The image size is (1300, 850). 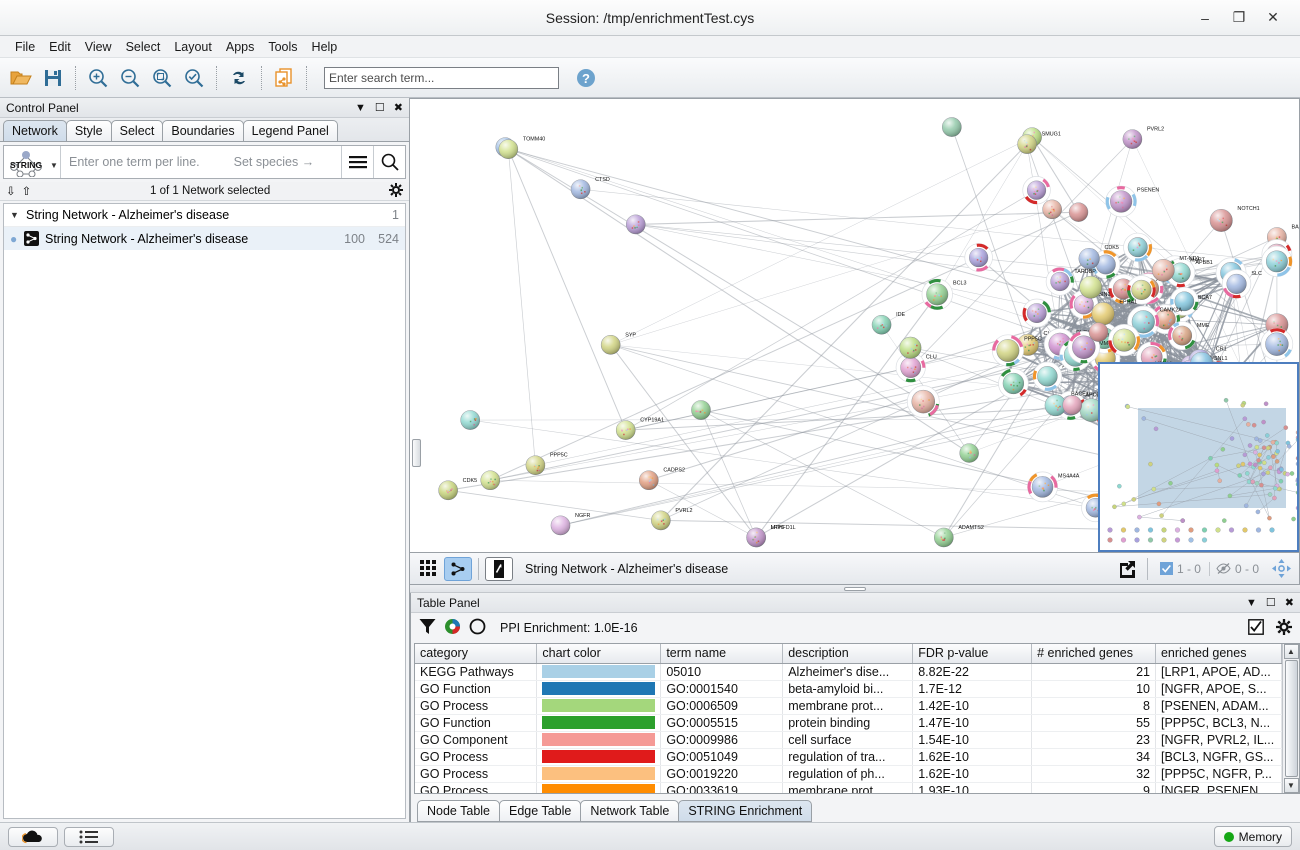 I want to click on tree-twisty-icon: ▼, so click(x=14, y=215).